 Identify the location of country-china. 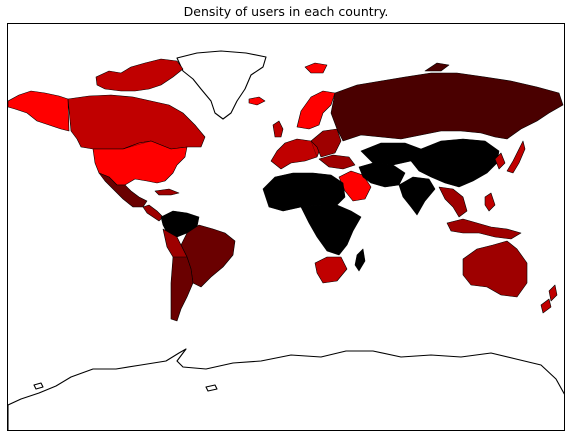
(455, 163).